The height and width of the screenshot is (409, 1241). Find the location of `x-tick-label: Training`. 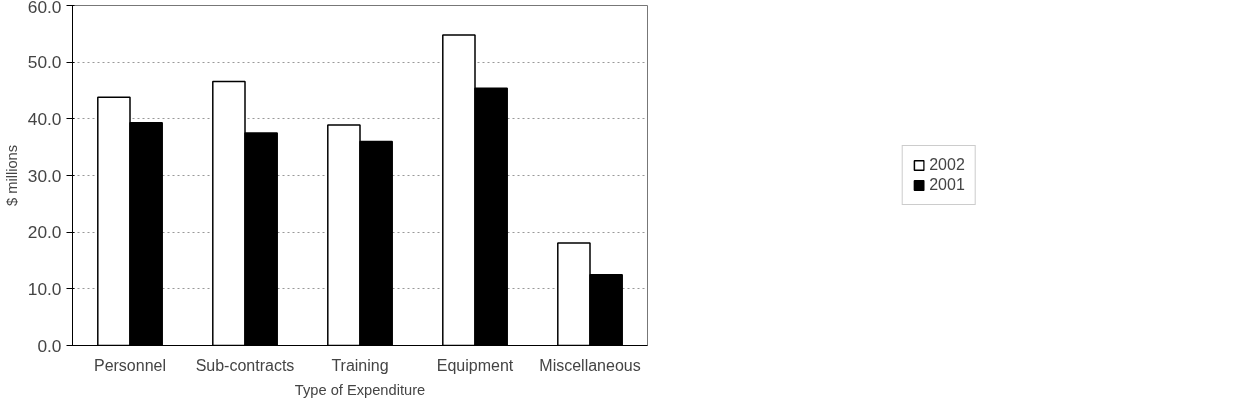

x-tick-label: Training is located at coordinates (360, 365).